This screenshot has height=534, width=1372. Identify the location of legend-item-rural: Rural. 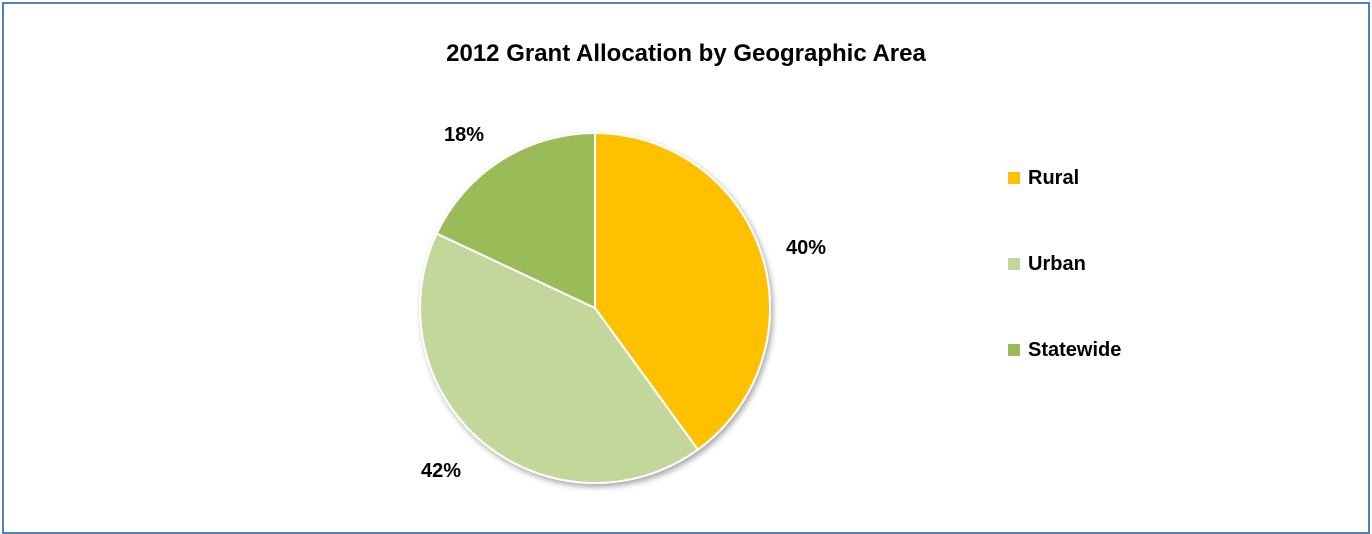
(1064, 178).